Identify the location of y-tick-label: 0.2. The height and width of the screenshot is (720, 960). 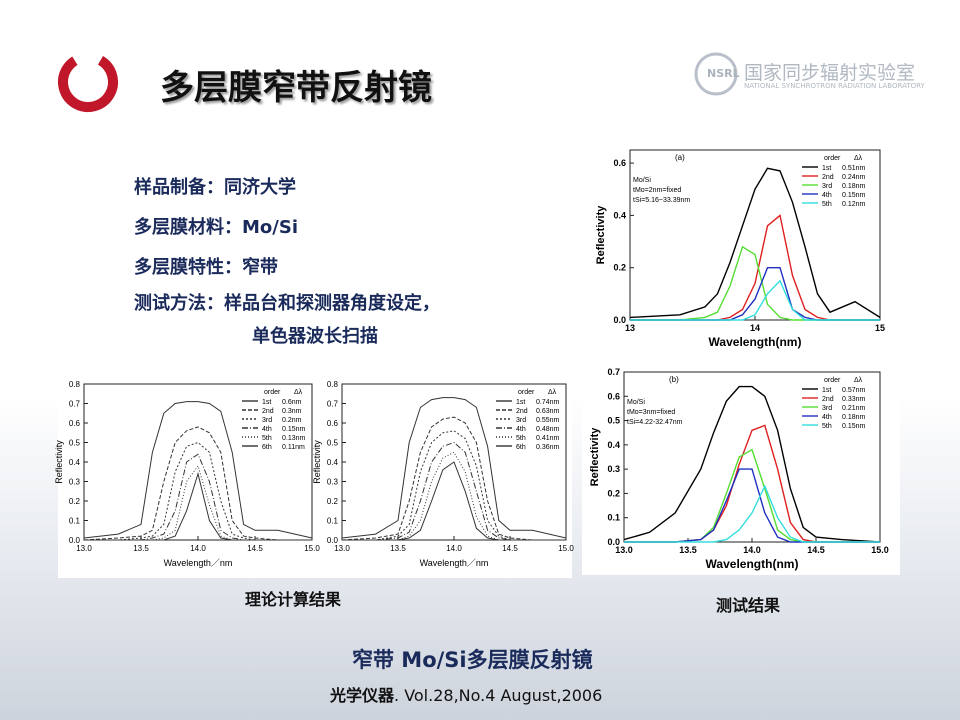
(619, 268).